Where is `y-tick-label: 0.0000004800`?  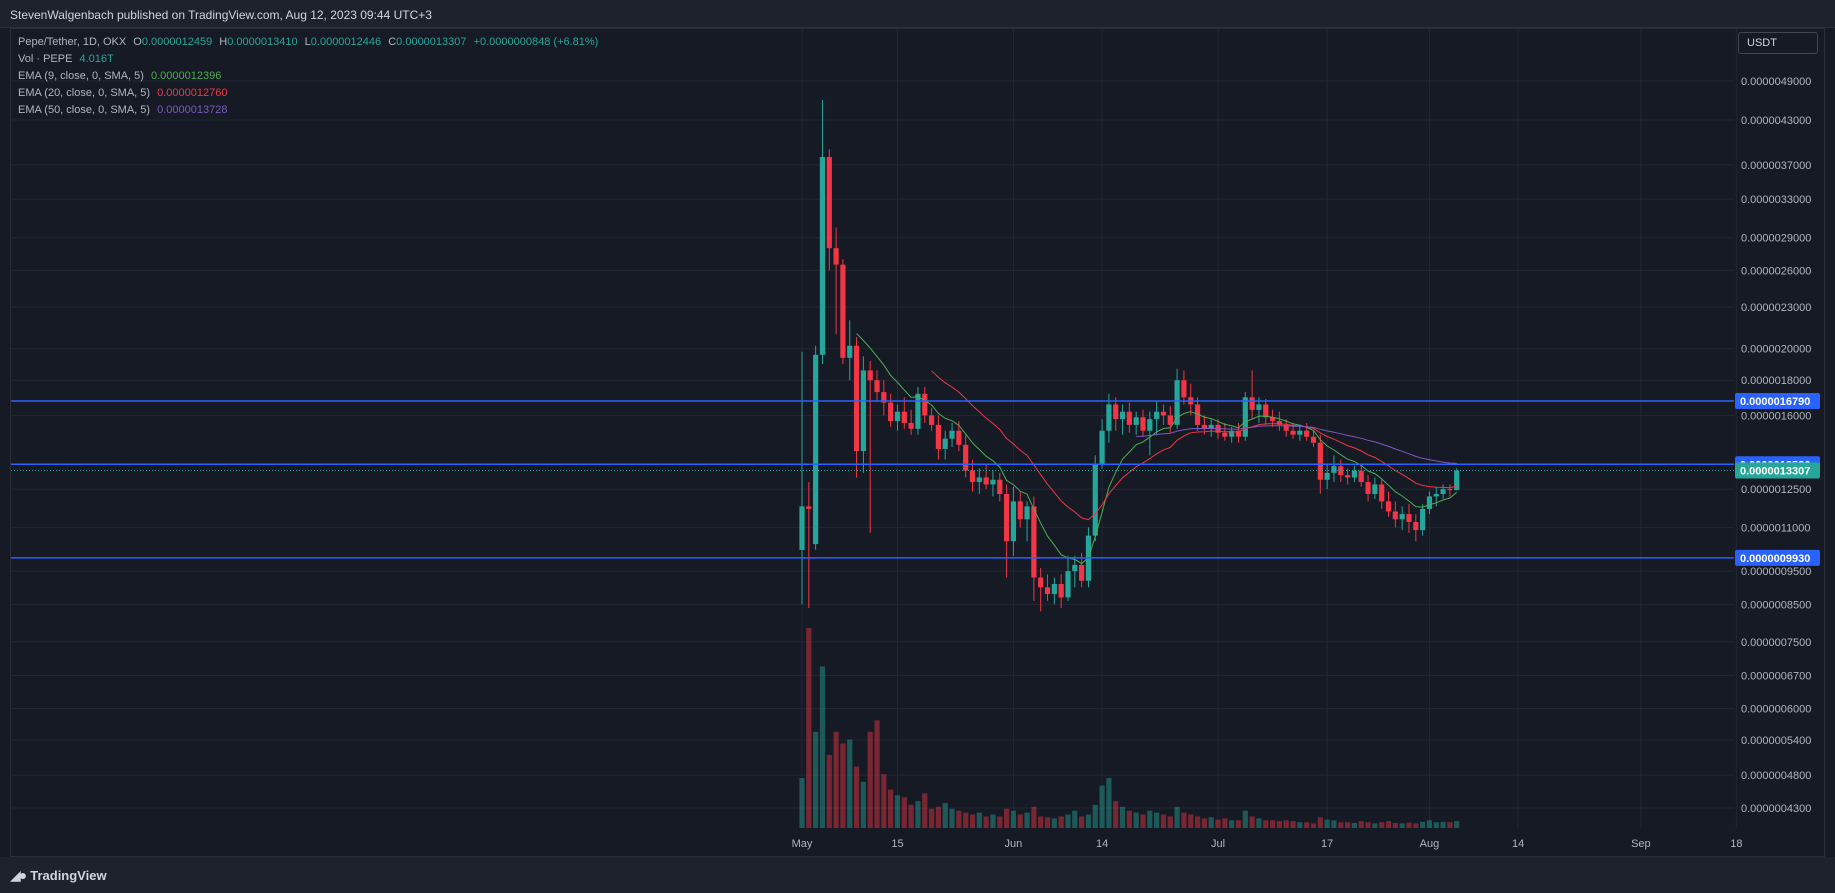 y-tick-label: 0.0000004800 is located at coordinates (1776, 776).